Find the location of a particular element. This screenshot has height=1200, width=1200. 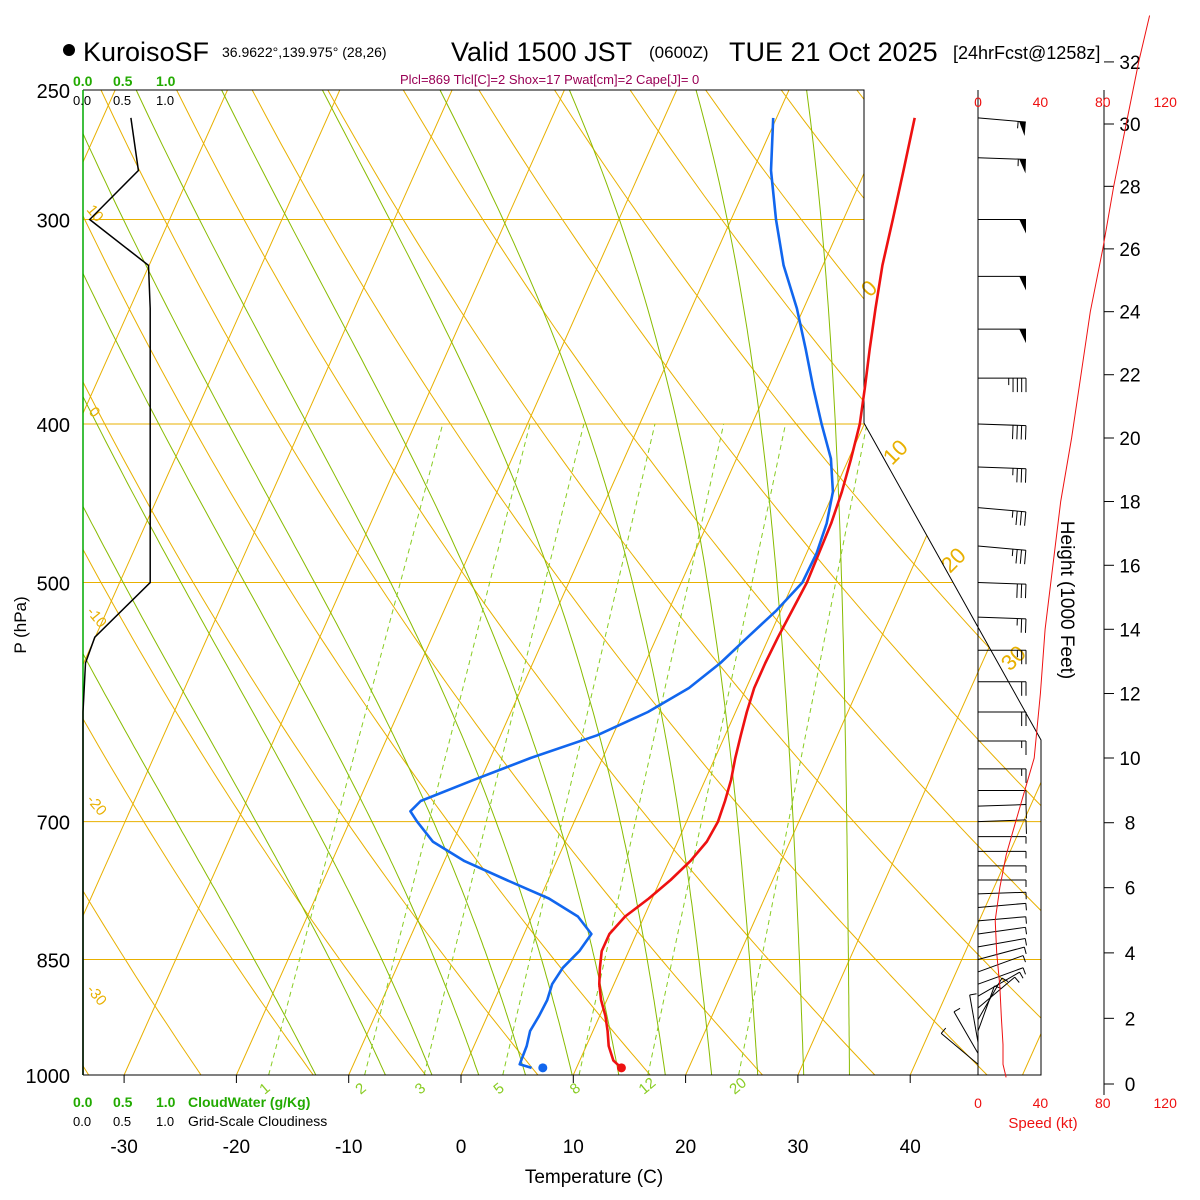

speed-bottom-tick-120: 120 is located at coordinates (1166, 1103).